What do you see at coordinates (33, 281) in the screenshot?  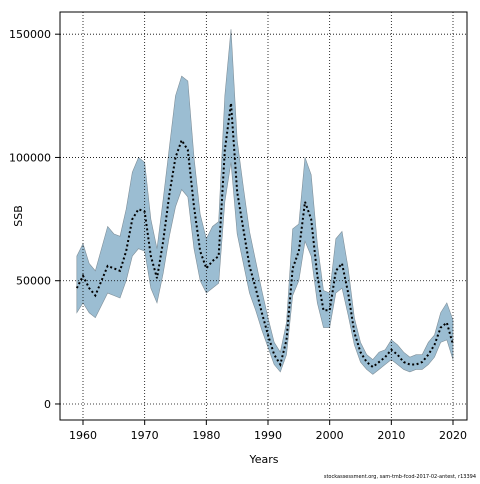 I see `y-tick-label: 50000` at bounding box center [33, 281].